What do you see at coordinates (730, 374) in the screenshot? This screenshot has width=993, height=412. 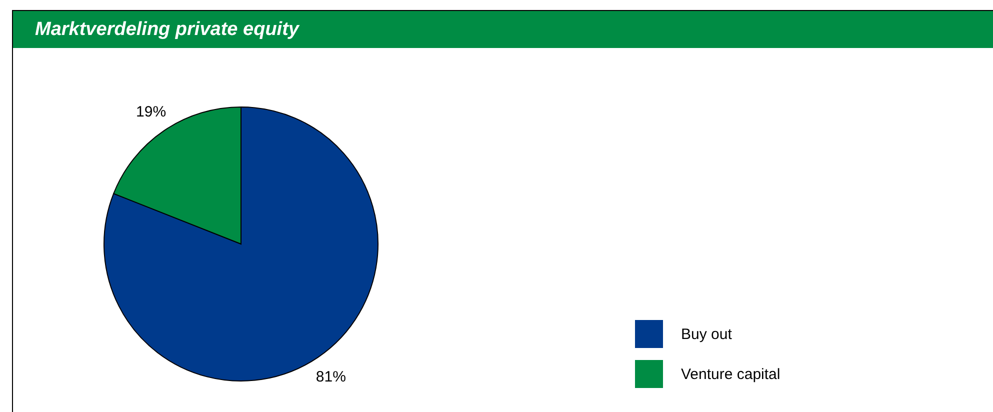 I see `legend-label: Venture capital` at bounding box center [730, 374].